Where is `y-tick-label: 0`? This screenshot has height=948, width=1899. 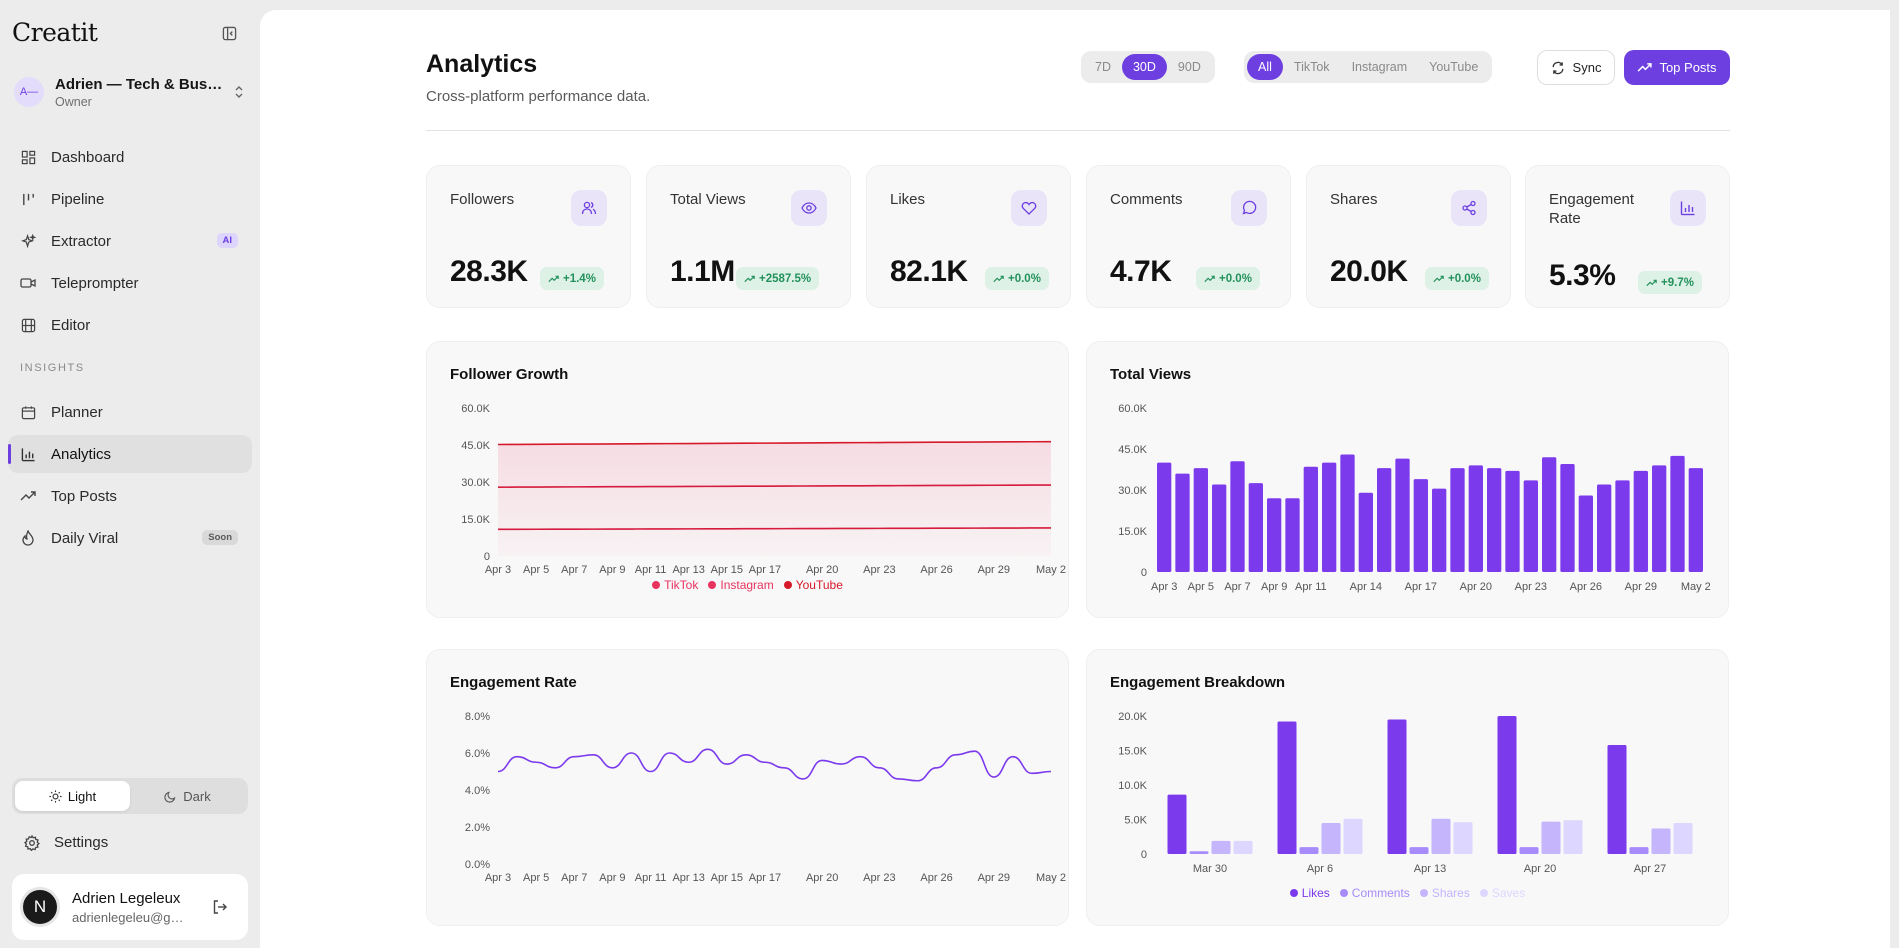 y-tick-label: 0 is located at coordinates (487, 557).